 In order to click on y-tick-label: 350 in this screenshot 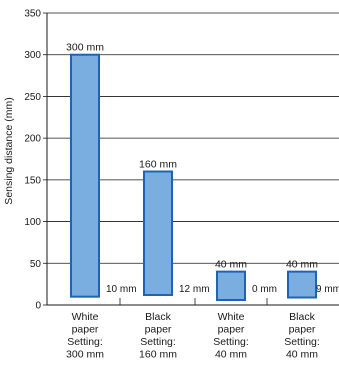, I will do `click(32, 14)`.